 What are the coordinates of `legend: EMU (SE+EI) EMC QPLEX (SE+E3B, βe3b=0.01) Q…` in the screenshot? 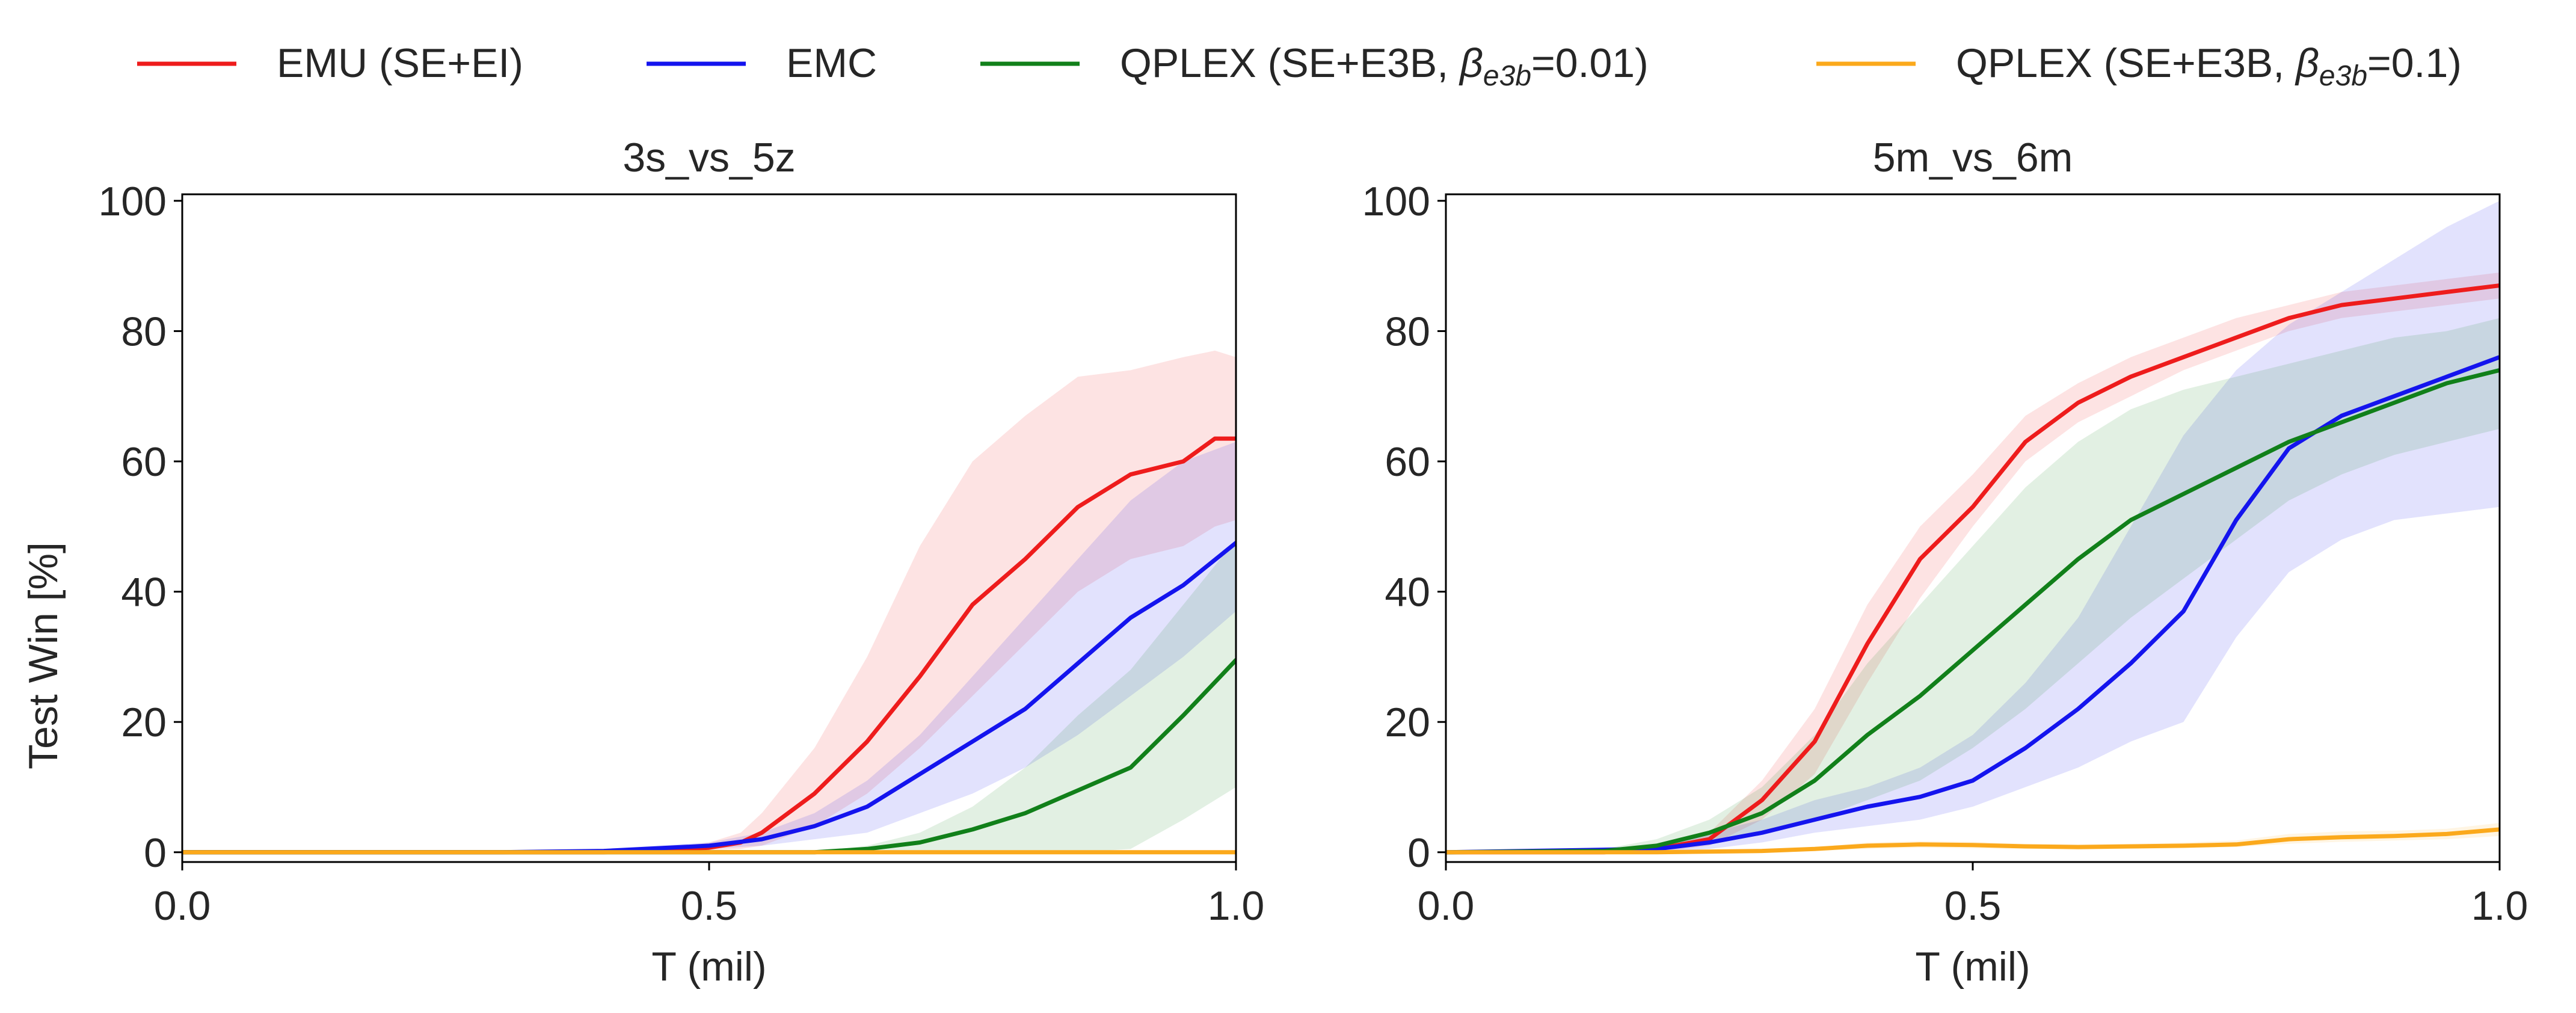 It's located at (1300, 66).